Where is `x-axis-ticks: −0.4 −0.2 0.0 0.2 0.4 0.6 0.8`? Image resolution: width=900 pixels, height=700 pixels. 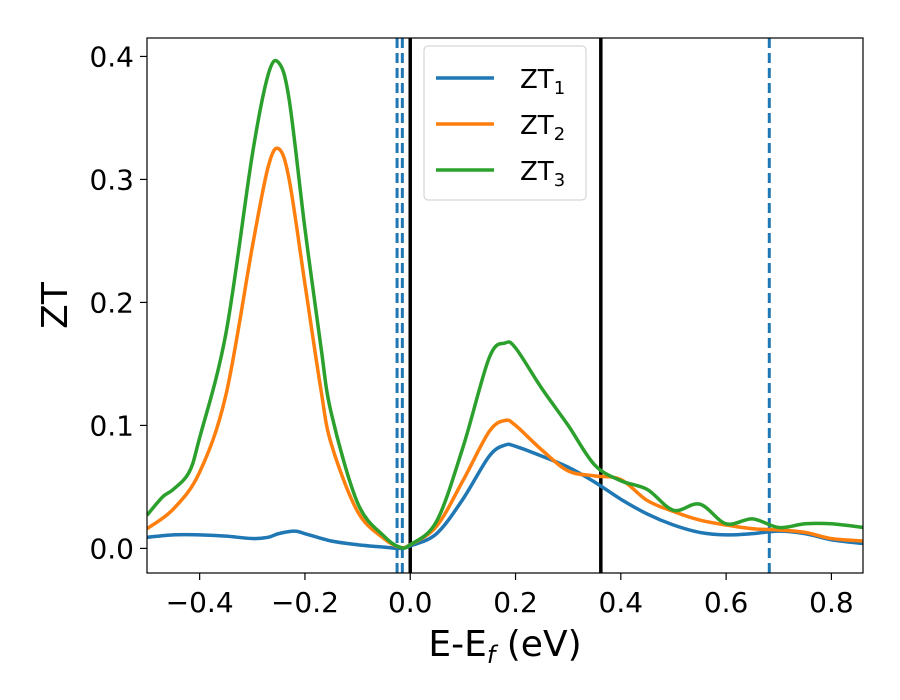
x-axis-ticks: −0.4 −0.2 0.0 0.2 0.4 0.6 0.8 is located at coordinates (510, 596).